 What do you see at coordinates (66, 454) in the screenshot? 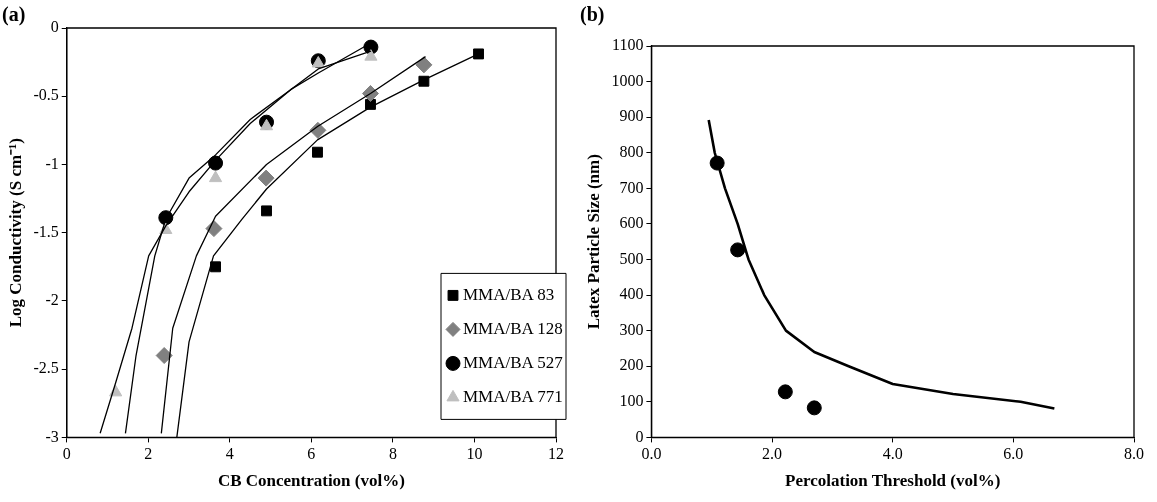
I see `x-tick-label: 0` at bounding box center [66, 454].